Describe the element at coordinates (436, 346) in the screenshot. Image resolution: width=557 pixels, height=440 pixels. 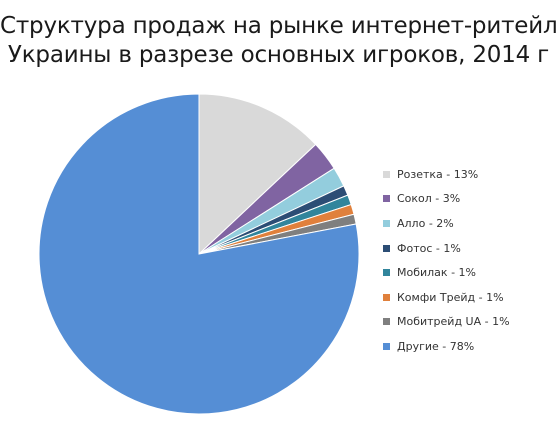
I see `legend-label-drugie: Другие - 78%` at that location.